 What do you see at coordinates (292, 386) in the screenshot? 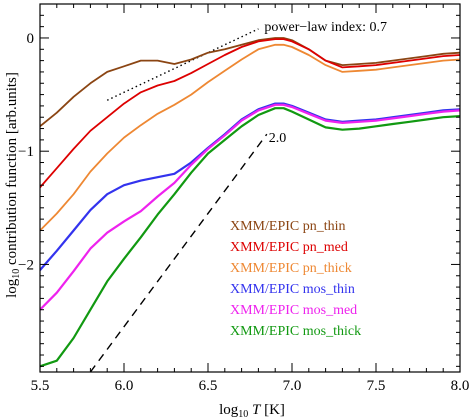
I see `x-tick-label: 7.0` at bounding box center [292, 386].